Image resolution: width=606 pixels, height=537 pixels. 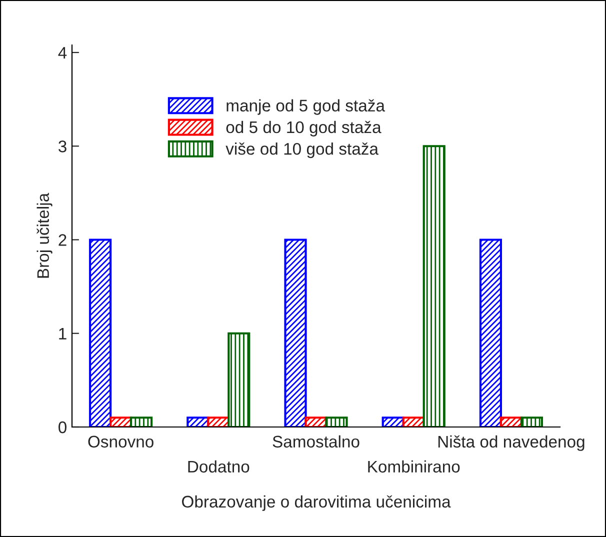 What do you see at coordinates (62, 334) in the screenshot?
I see `y-tick-label: 1` at bounding box center [62, 334].